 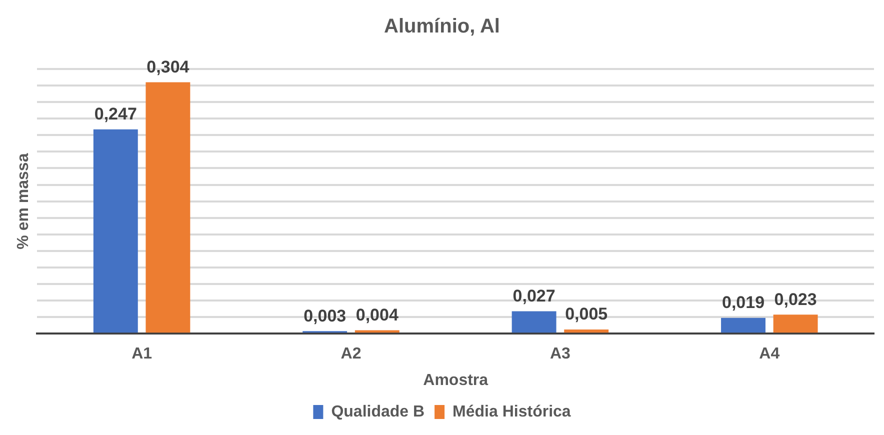 I want to click on x-tick-label: A1, so click(x=142, y=354).